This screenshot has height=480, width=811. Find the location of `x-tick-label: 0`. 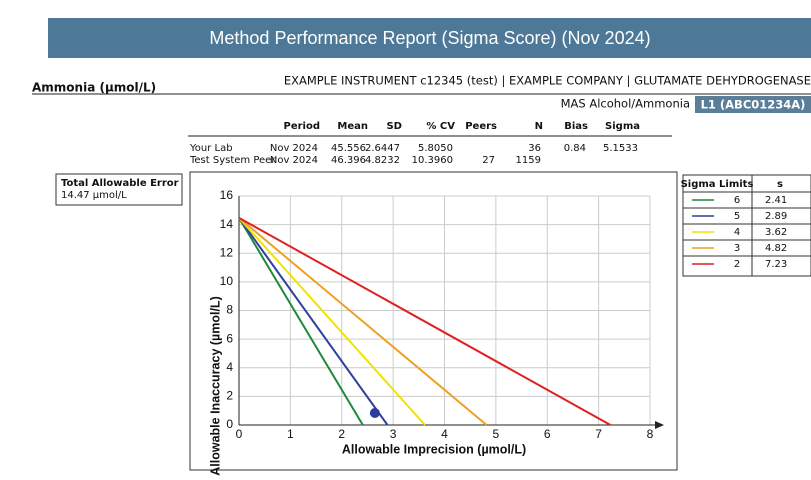

x-tick-label: 0 is located at coordinates (239, 434).